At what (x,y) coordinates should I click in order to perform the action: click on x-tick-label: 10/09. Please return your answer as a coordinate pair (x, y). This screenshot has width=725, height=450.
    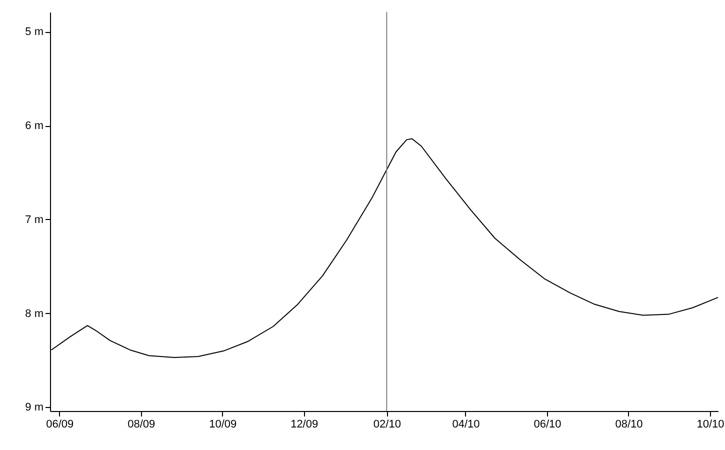
    Looking at the image, I should click on (223, 424).